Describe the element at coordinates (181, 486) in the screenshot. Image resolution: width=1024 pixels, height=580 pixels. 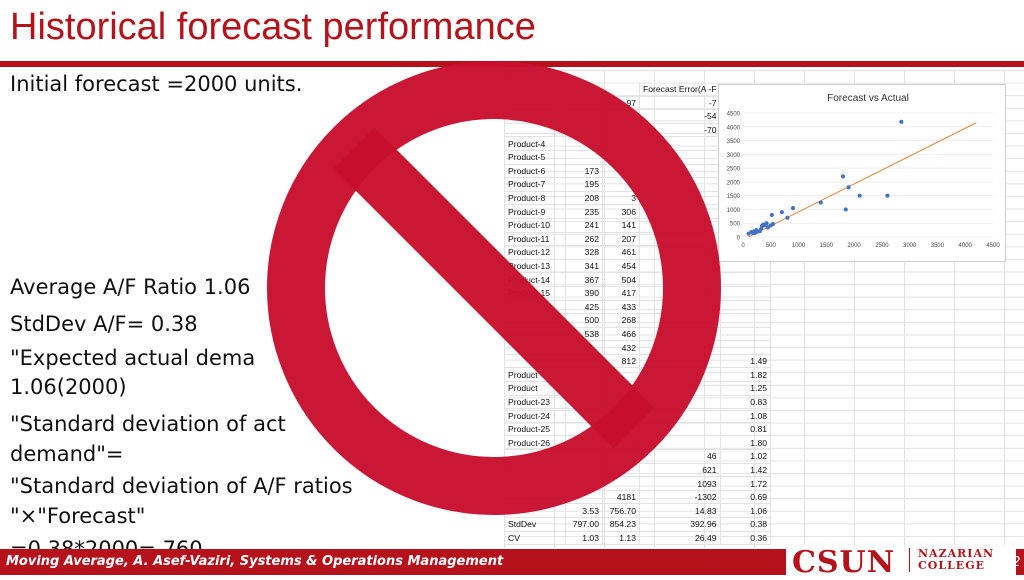
I see `bullet-stddev-ratios: "Standard deviation of A/F ratios` at that location.